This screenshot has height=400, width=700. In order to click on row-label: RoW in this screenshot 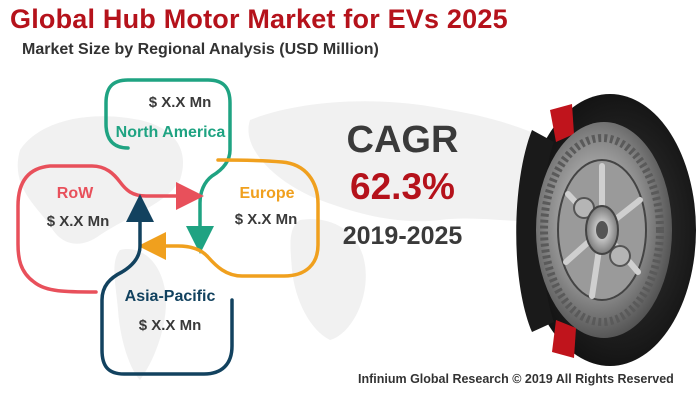, I will do `click(75, 193)`.